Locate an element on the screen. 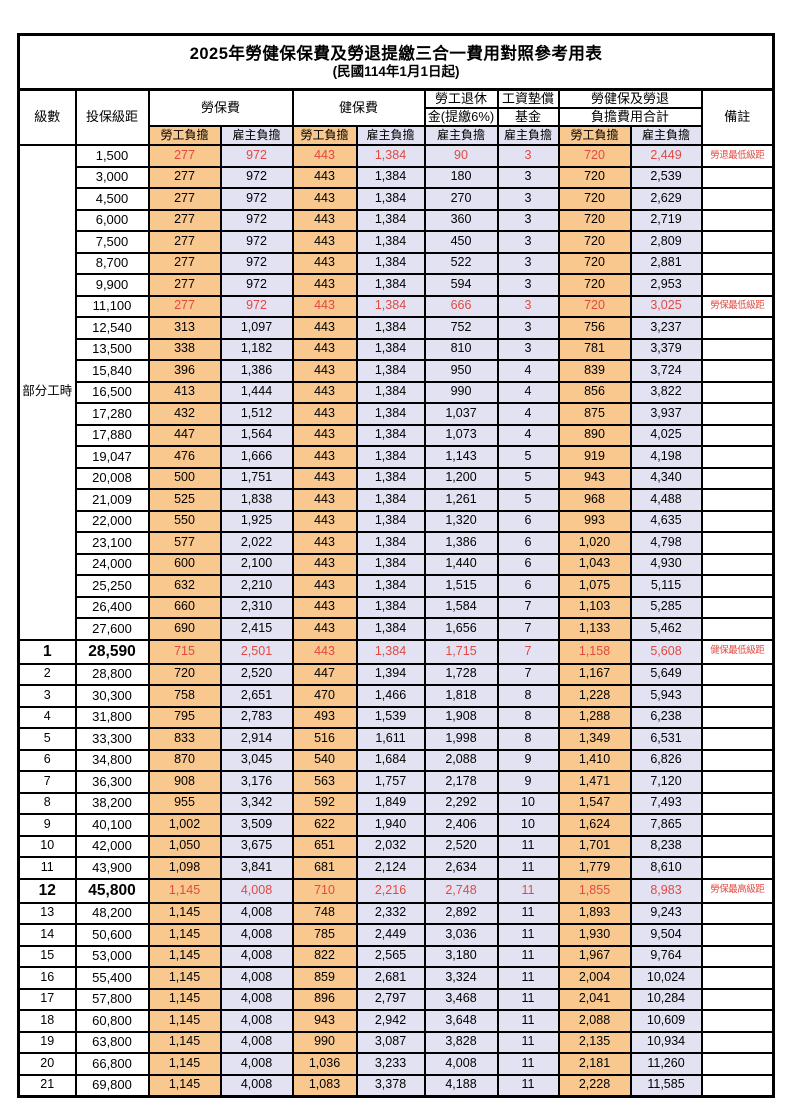 The width and height of the screenshot is (791, 1120). cell-level: 7 is located at coordinates (47, 782).